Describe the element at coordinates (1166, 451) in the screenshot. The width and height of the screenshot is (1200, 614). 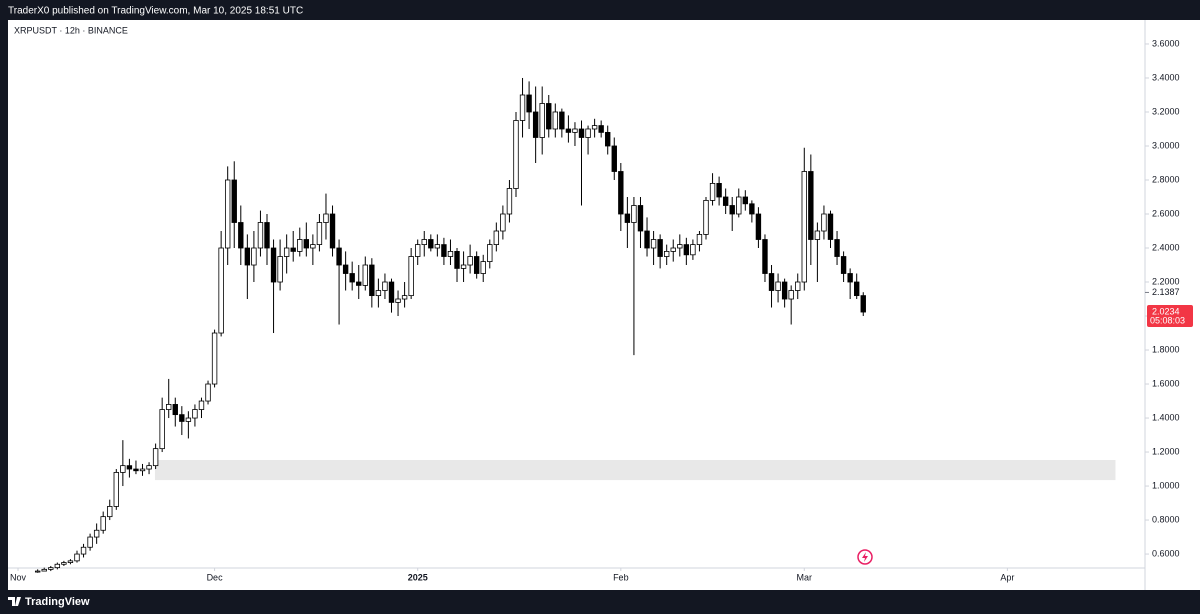
I see `y-tick-label: 1.2000` at that location.